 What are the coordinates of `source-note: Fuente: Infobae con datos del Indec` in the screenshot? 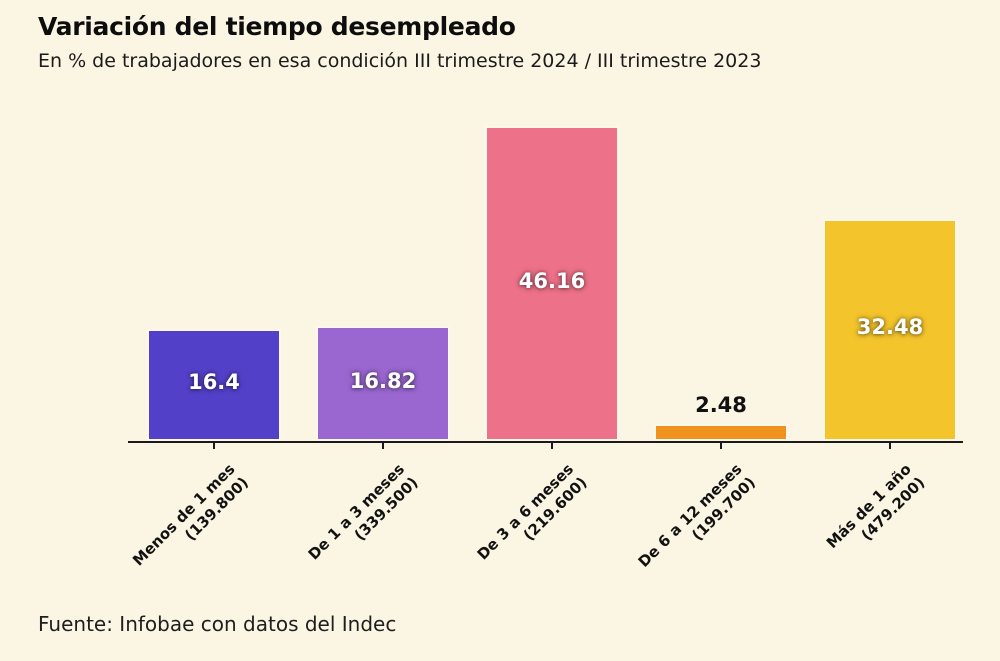 It's located at (217, 624).